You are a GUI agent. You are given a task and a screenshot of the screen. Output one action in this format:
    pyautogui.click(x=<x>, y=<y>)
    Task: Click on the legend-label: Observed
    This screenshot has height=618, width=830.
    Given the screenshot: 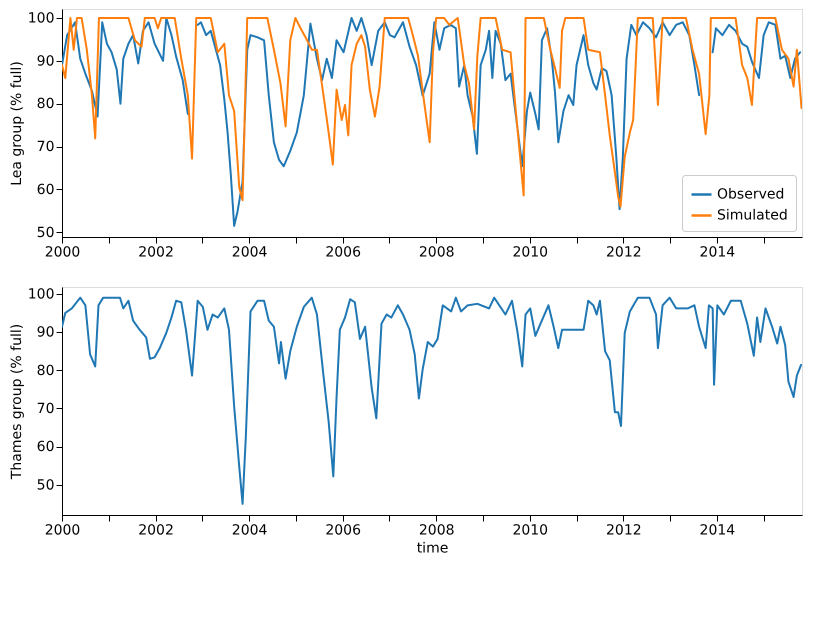 What is the action you would take?
    pyautogui.click(x=750, y=194)
    